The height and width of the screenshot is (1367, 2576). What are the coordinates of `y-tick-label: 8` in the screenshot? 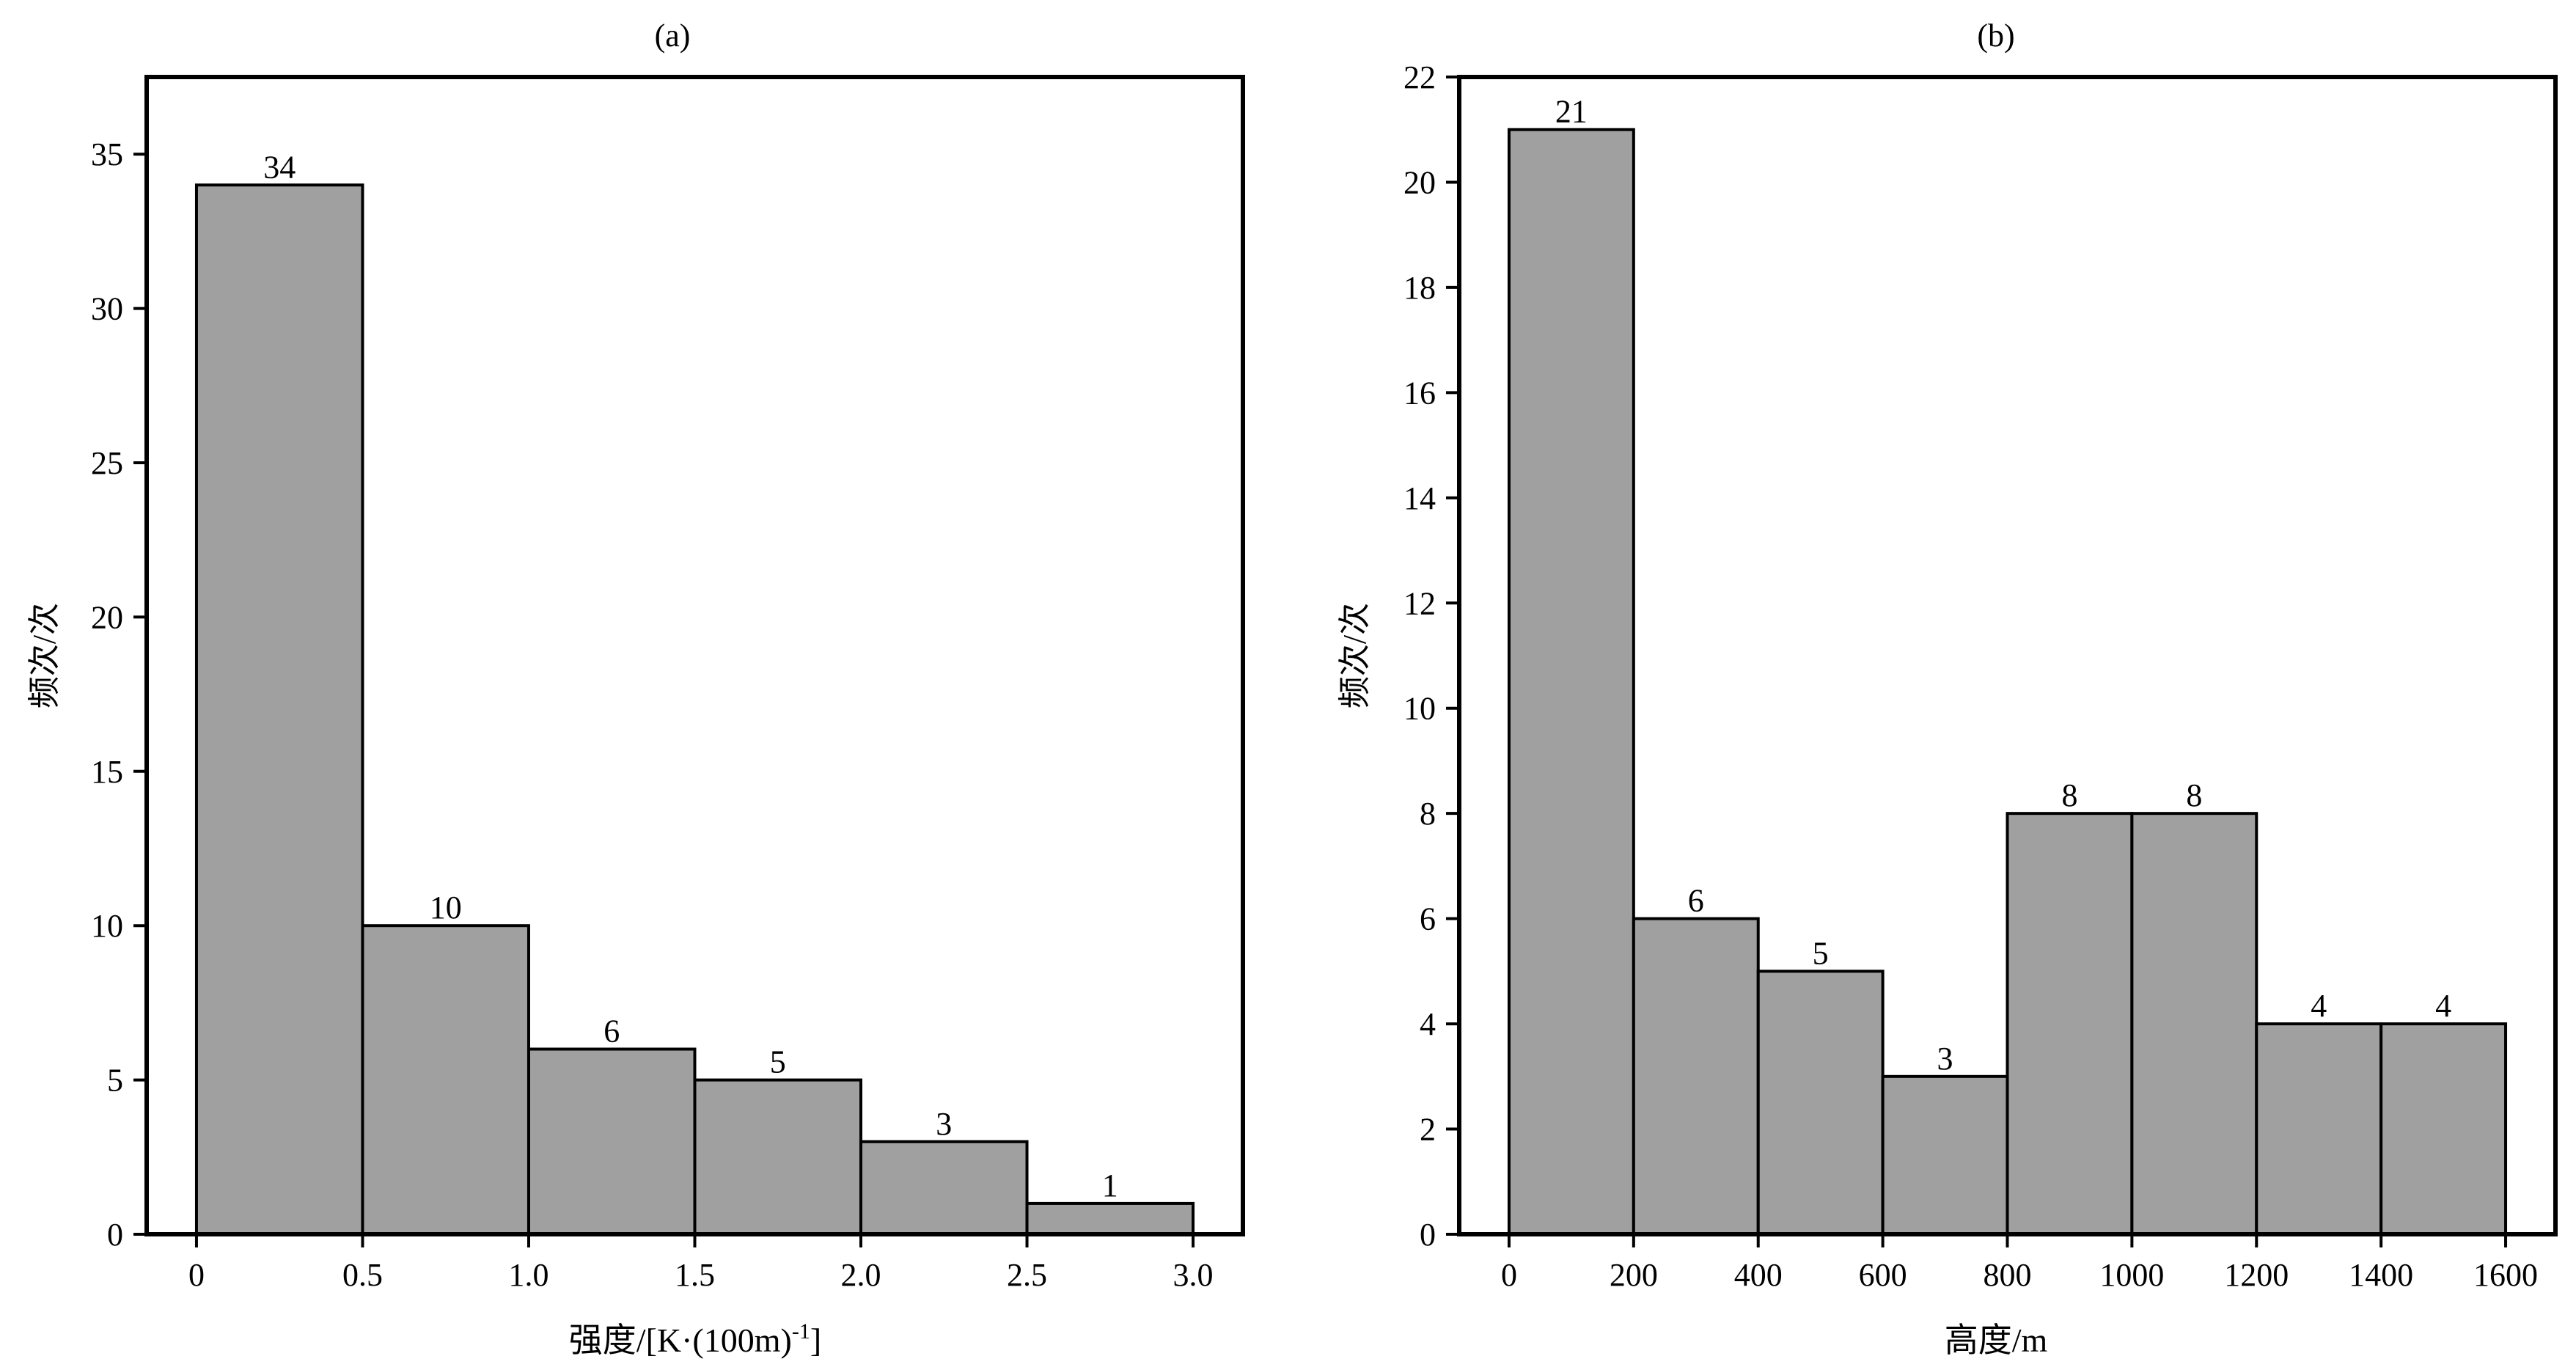 It's located at (1428, 814).